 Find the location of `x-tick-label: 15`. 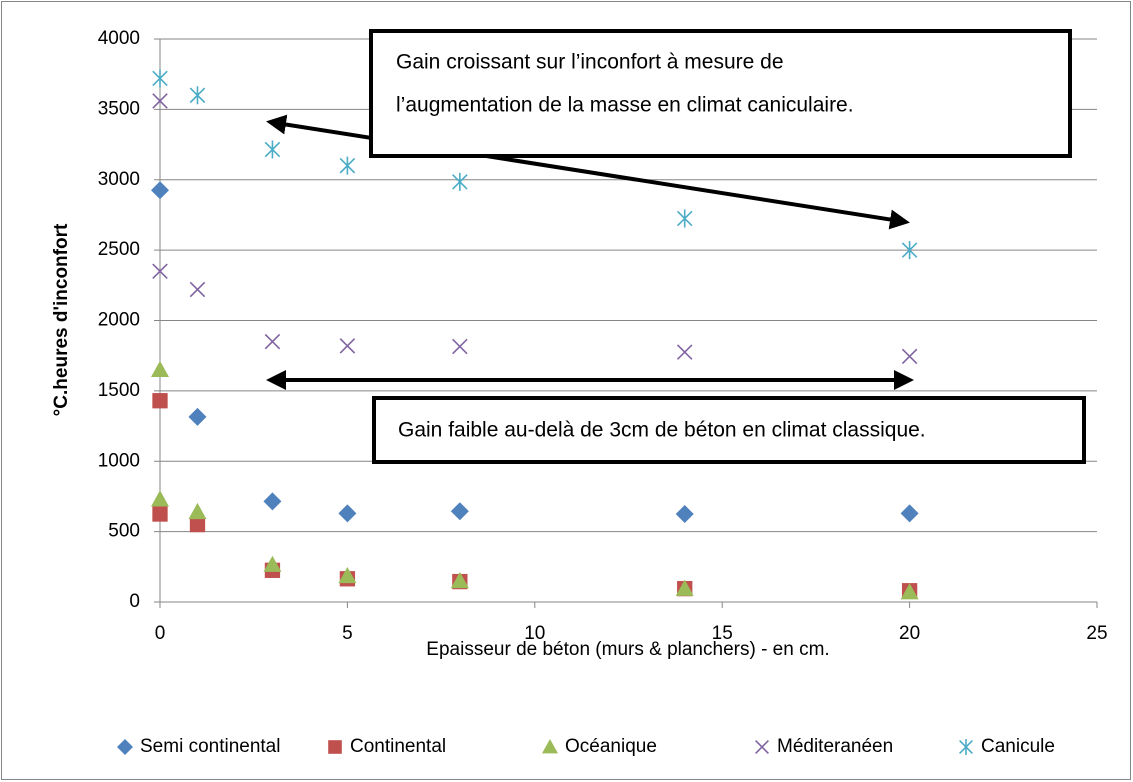

x-tick-label: 15 is located at coordinates (722, 633).